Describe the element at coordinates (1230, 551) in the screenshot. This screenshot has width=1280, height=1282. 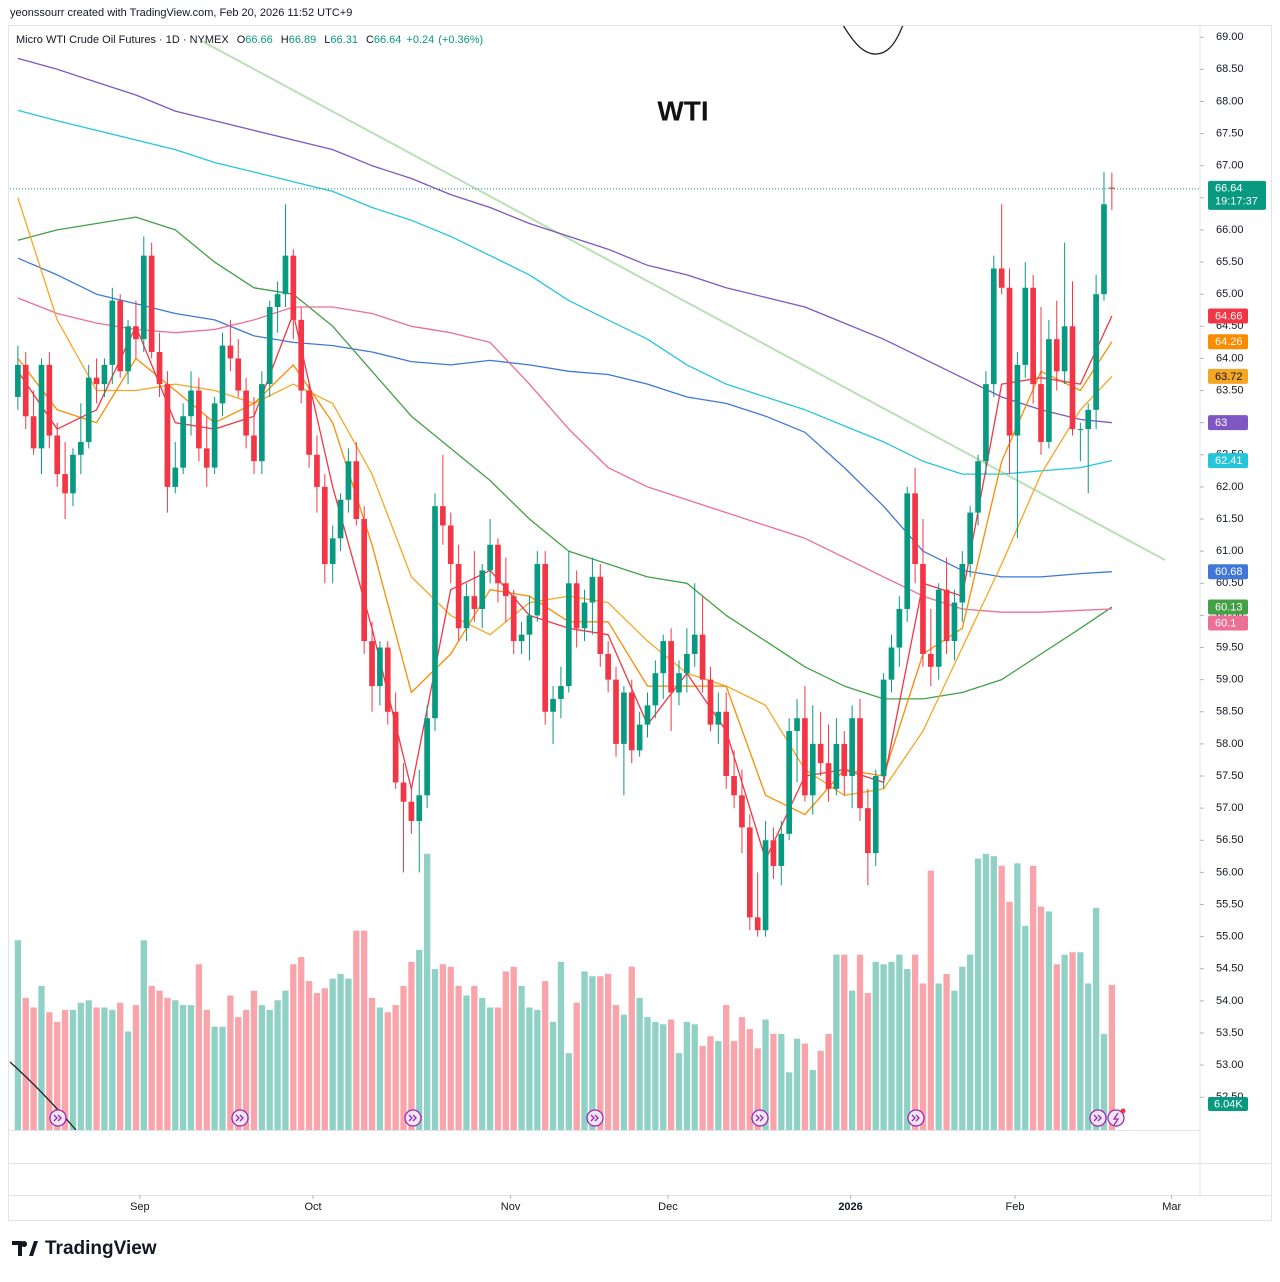
I see `y-tick-label: 61.00` at that location.